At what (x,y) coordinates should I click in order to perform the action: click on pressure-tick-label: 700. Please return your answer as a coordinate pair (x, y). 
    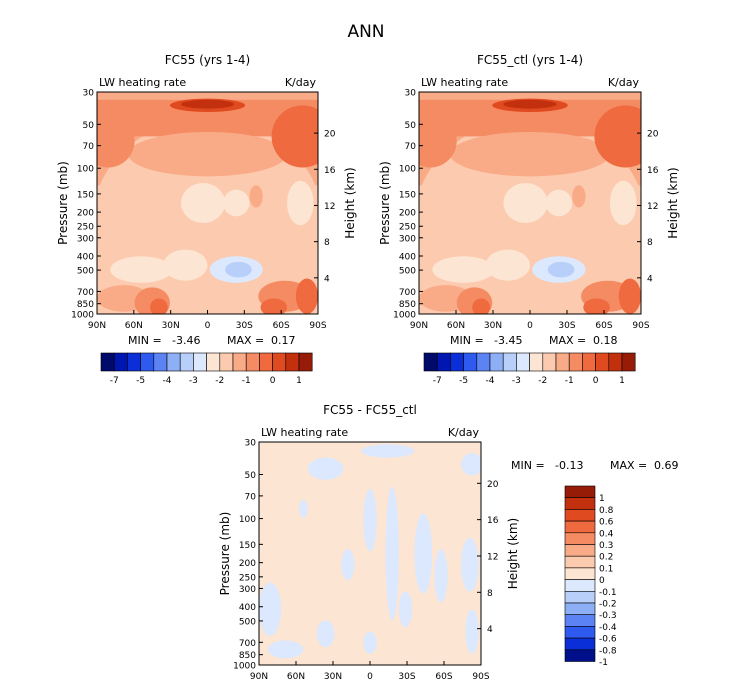
    Looking at the image, I should click on (85, 293).